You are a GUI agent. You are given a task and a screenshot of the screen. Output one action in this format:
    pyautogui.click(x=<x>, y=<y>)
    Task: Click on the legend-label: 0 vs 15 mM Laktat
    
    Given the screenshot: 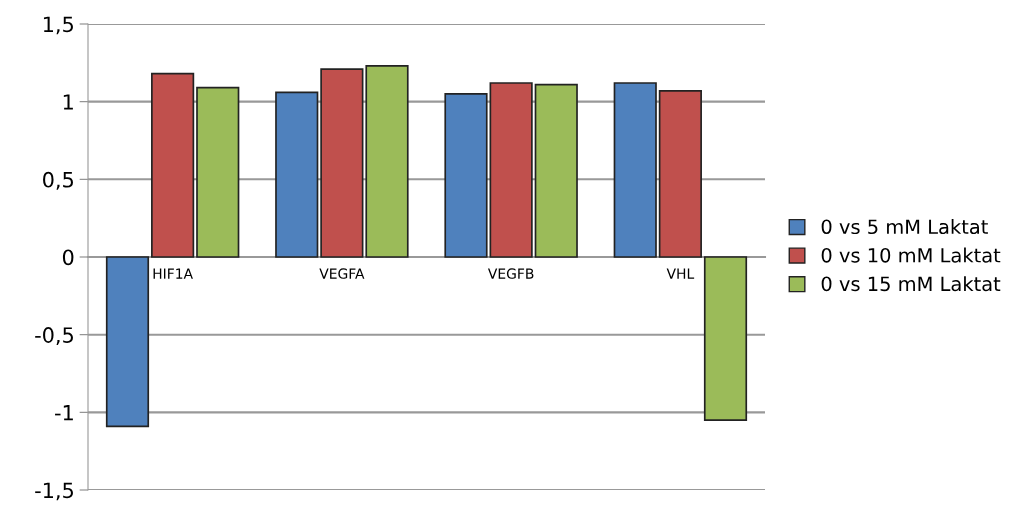 What is the action you would take?
    pyautogui.click(x=911, y=284)
    